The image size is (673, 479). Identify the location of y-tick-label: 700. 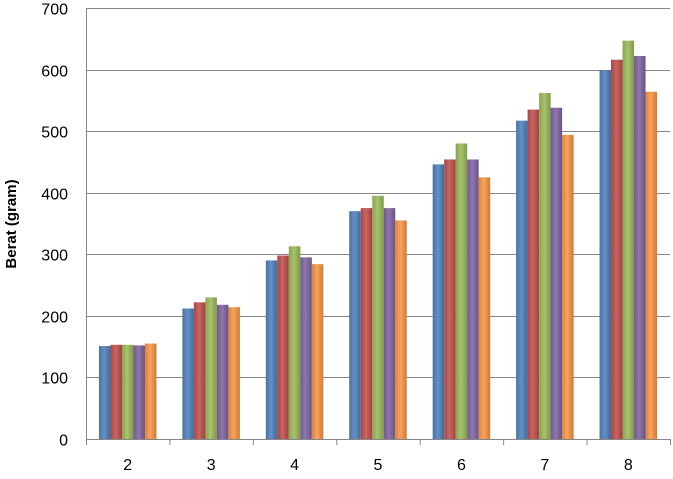
(54, 10).